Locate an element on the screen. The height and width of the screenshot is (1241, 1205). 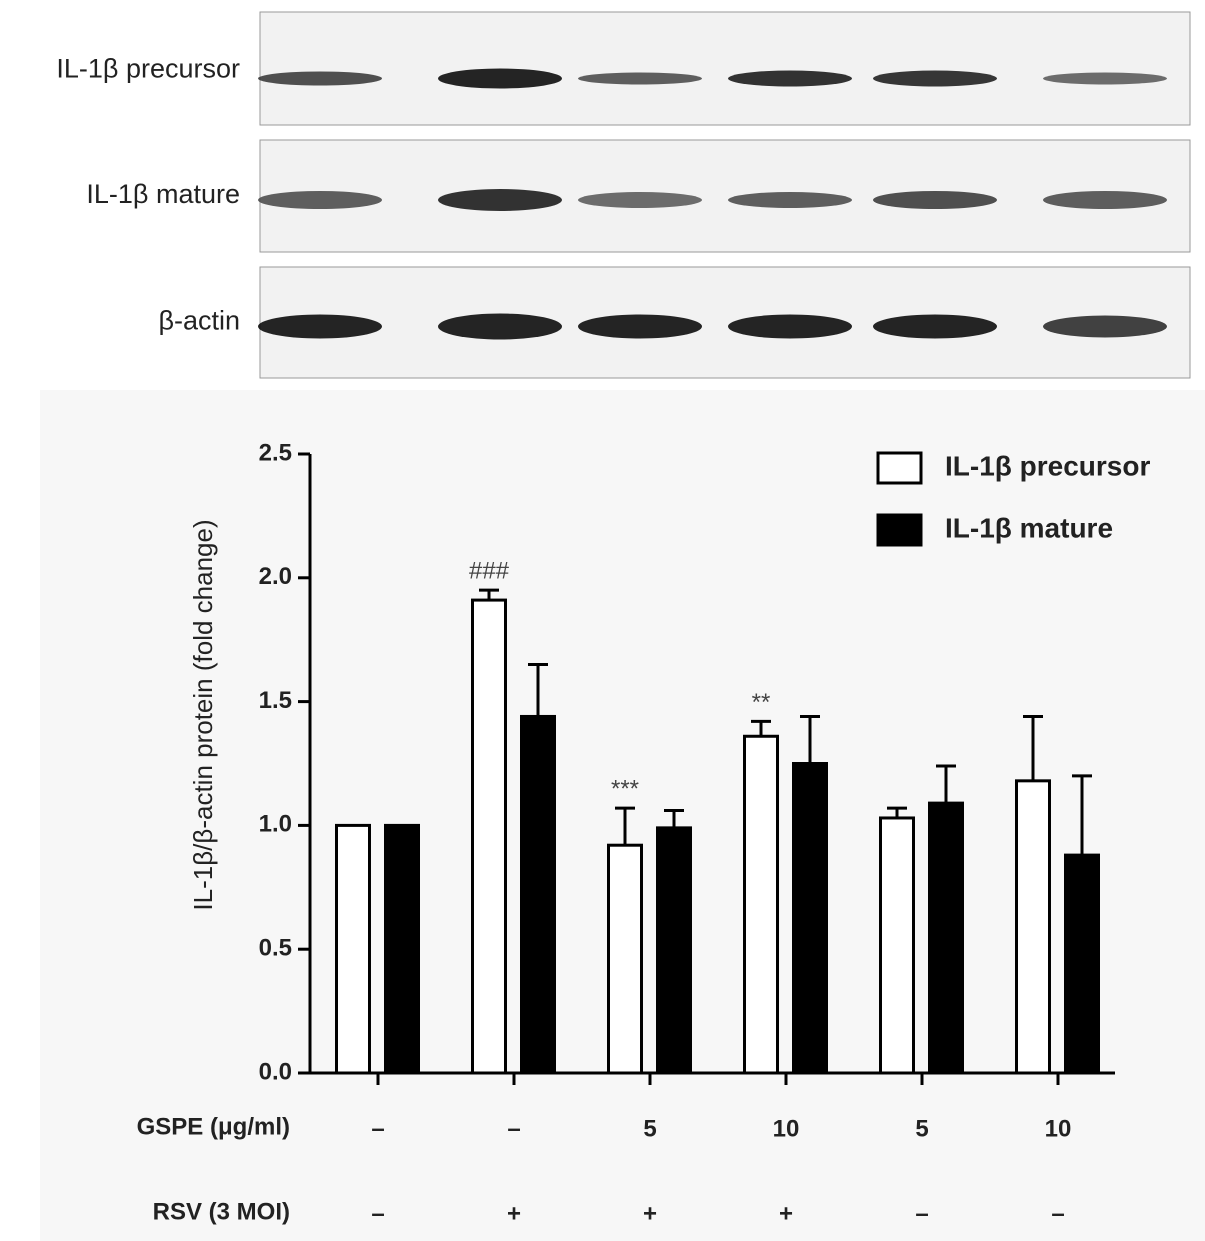
y-tick-label: 2.5 is located at coordinates (275, 452).